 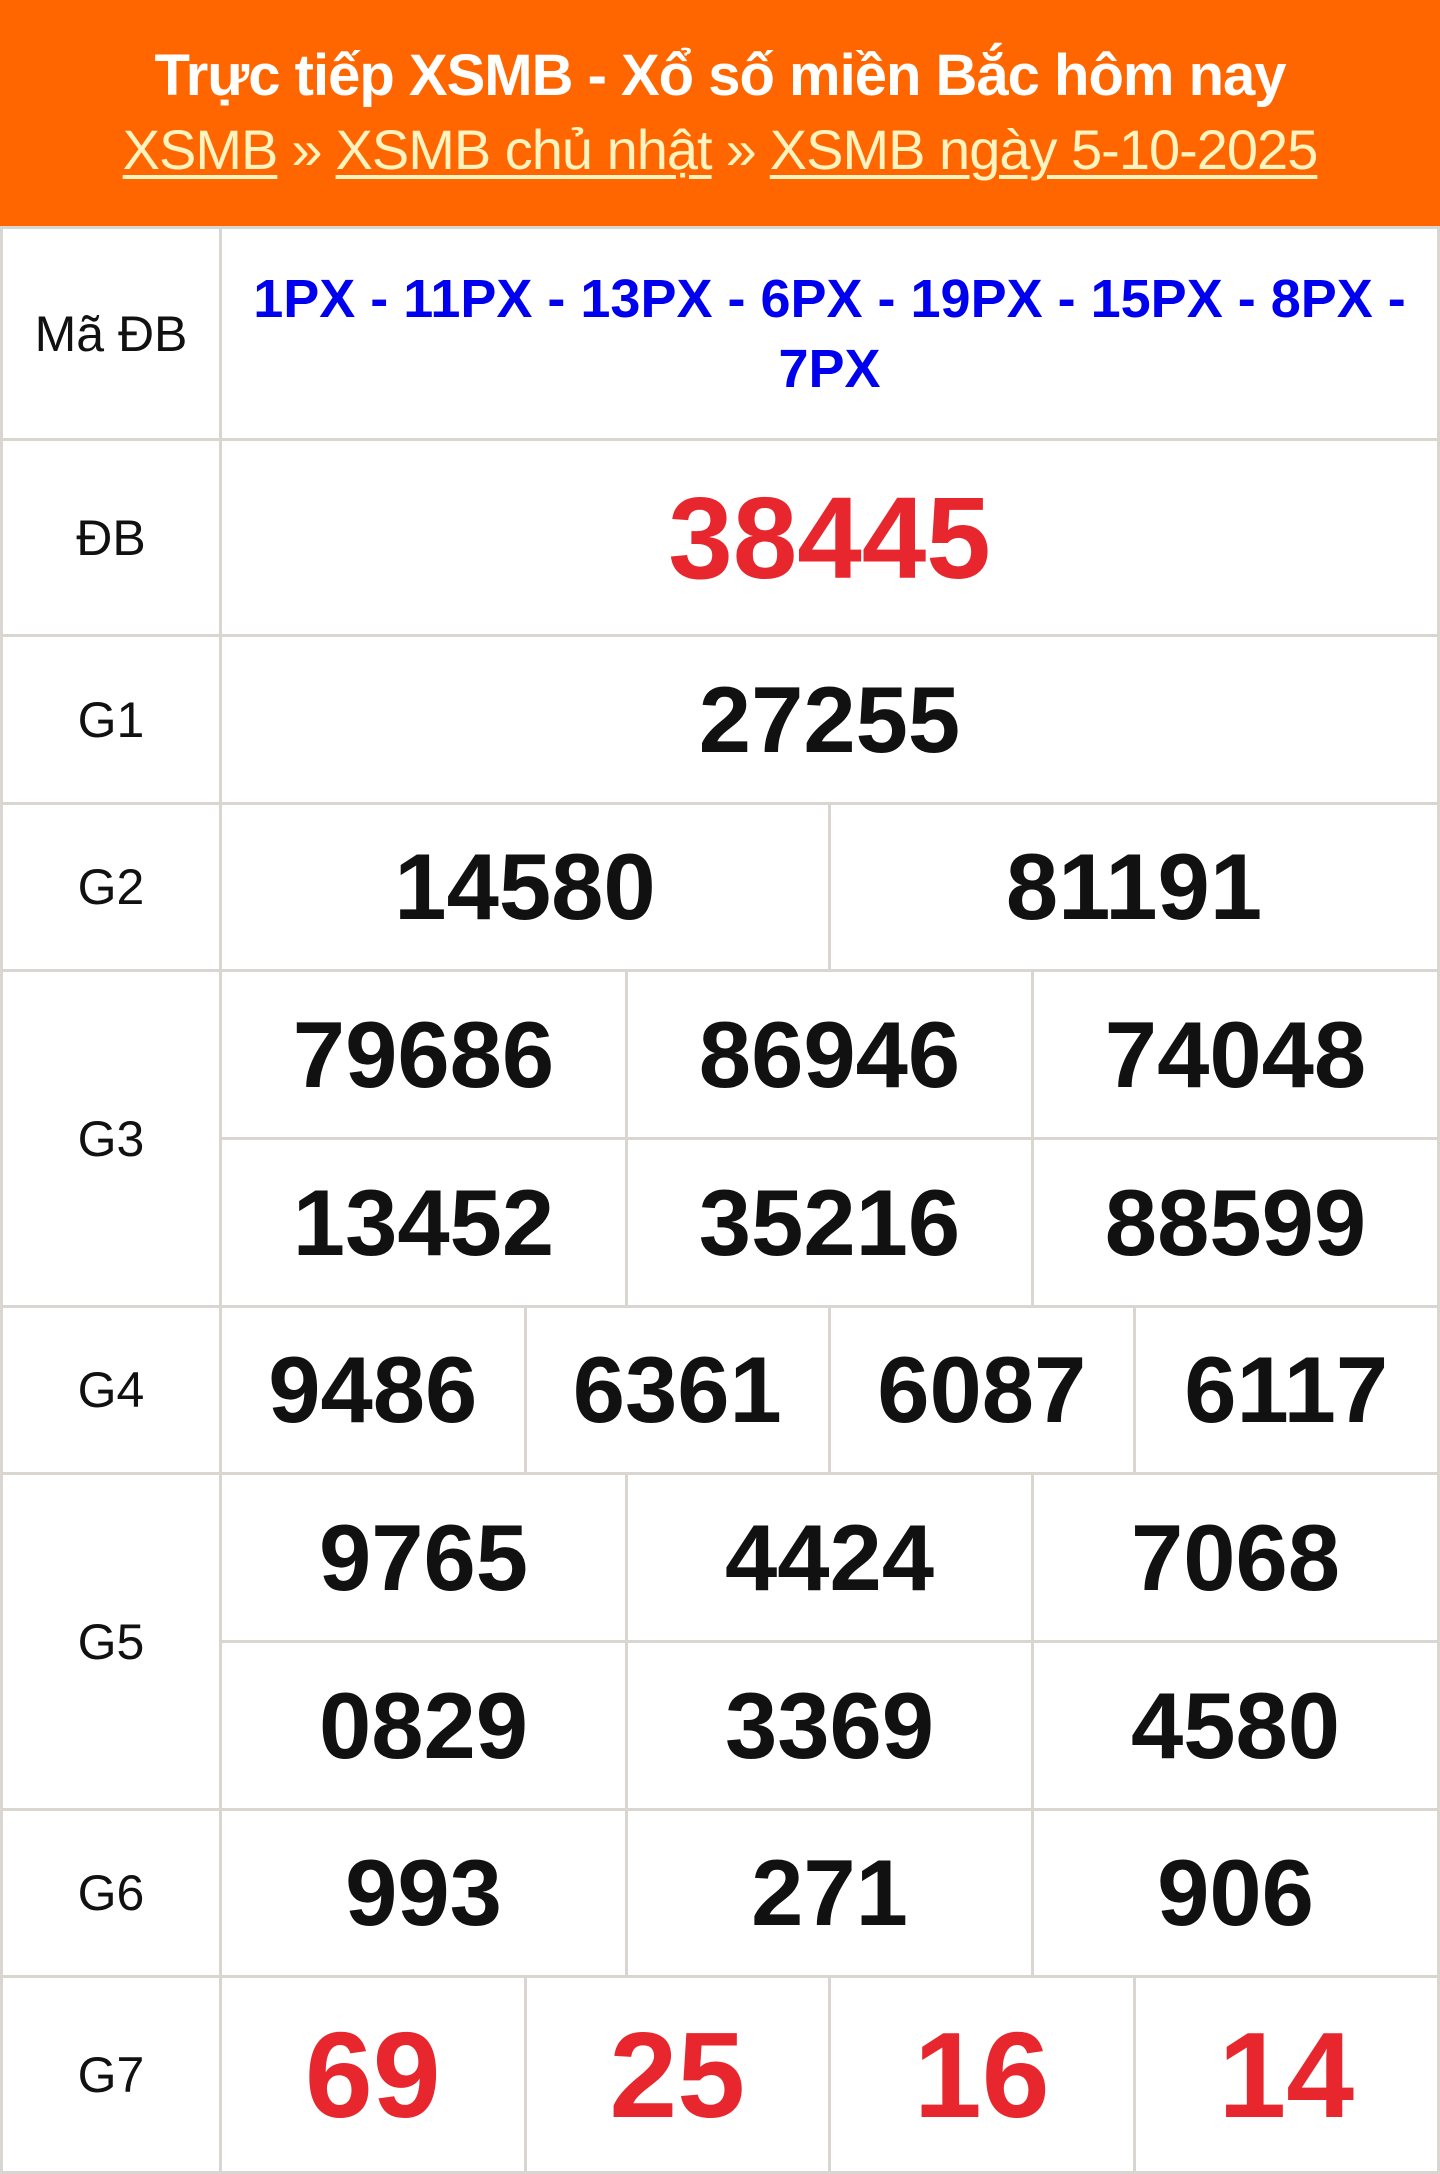 What do you see at coordinates (1235, 1557) in the screenshot?
I see `prize-number: 7068` at bounding box center [1235, 1557].